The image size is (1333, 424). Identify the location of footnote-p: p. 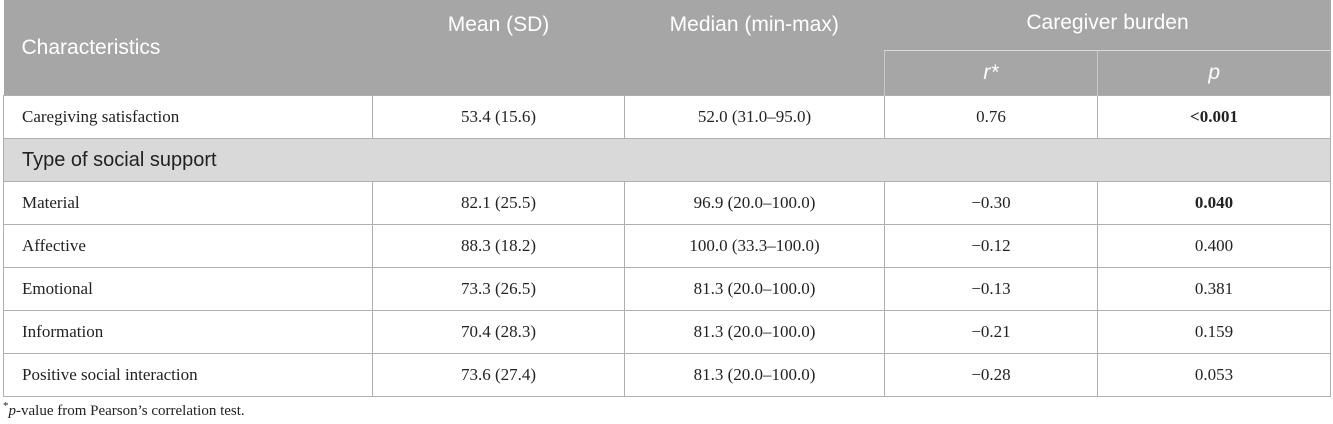
(12, 411).